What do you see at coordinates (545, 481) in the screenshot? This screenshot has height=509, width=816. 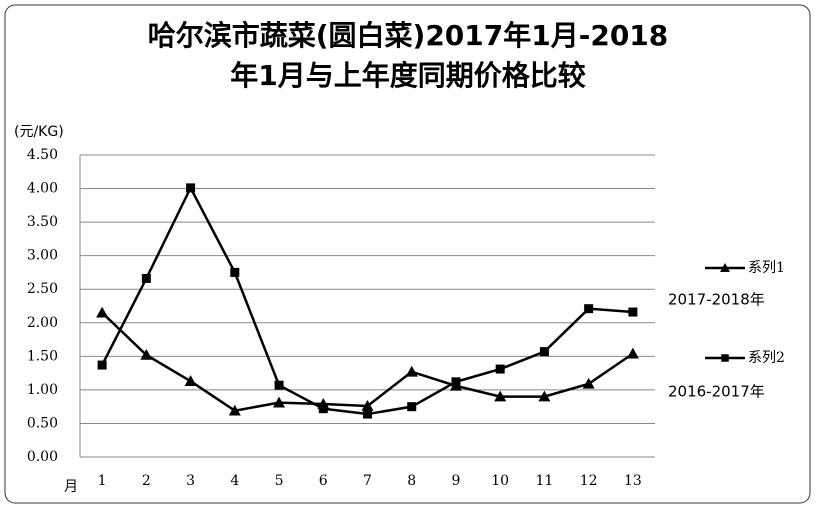 I see `x-tick-label: 11` at bounding box center [545, 481].